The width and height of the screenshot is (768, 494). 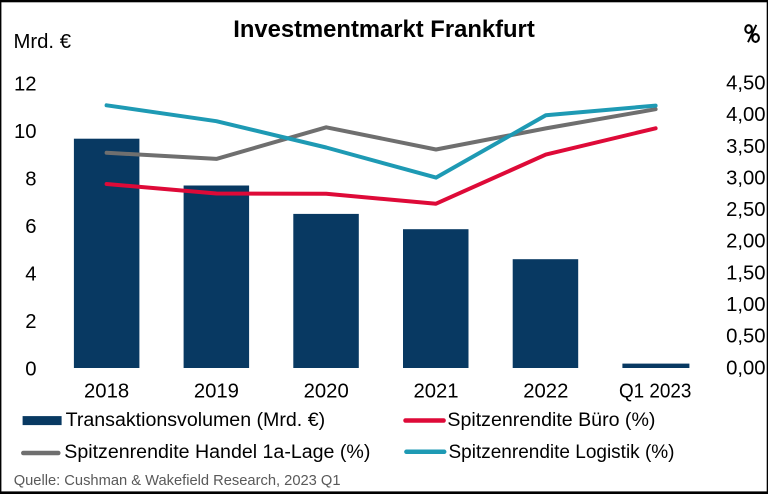 I want to click on svg-text: 6, so click(x=30, y=227).